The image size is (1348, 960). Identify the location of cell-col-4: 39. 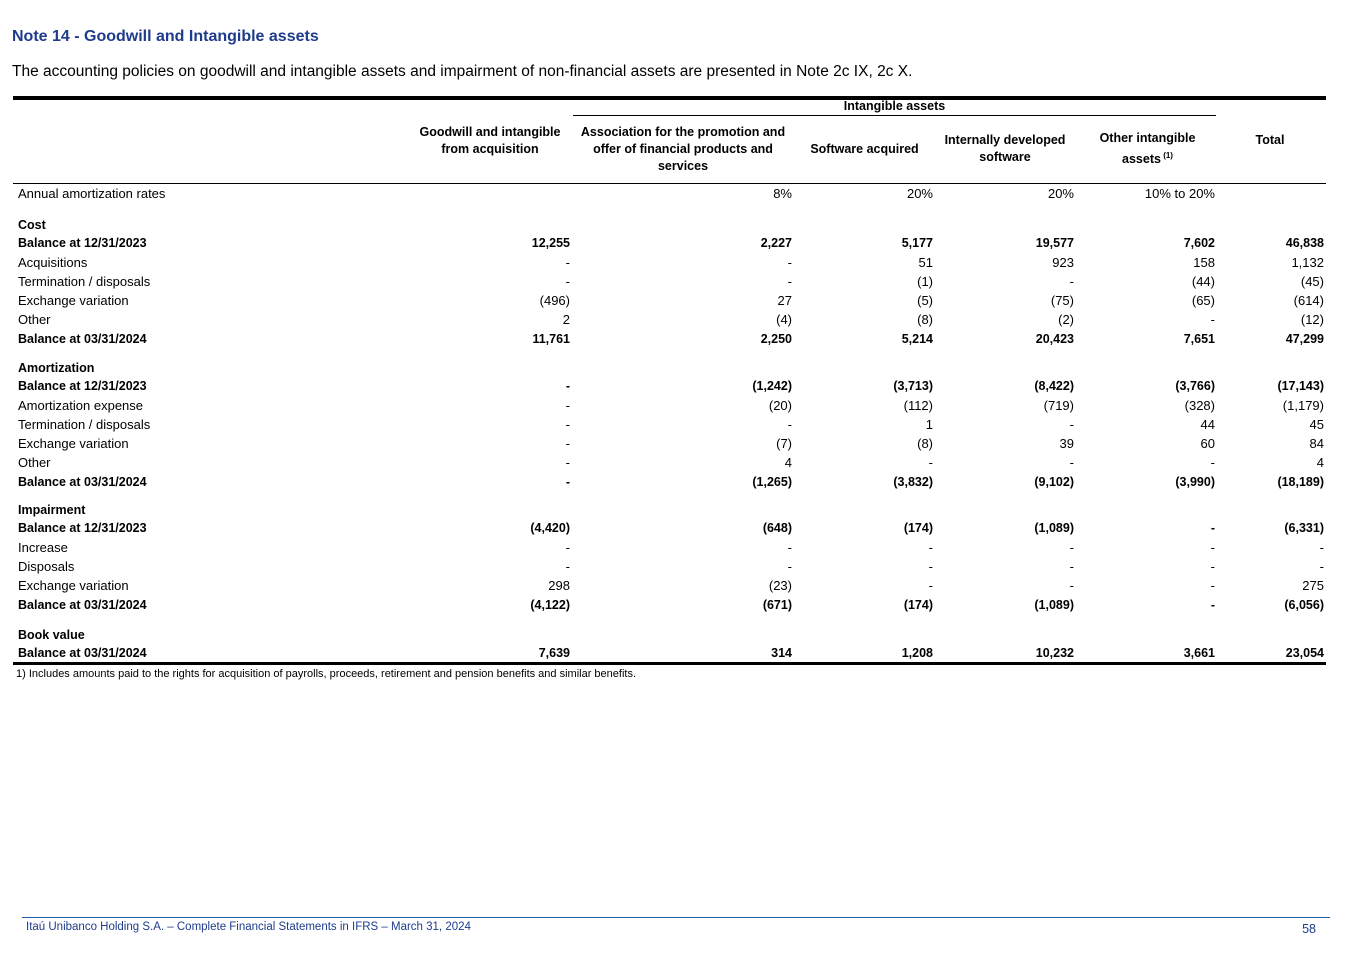
(1066, 443).